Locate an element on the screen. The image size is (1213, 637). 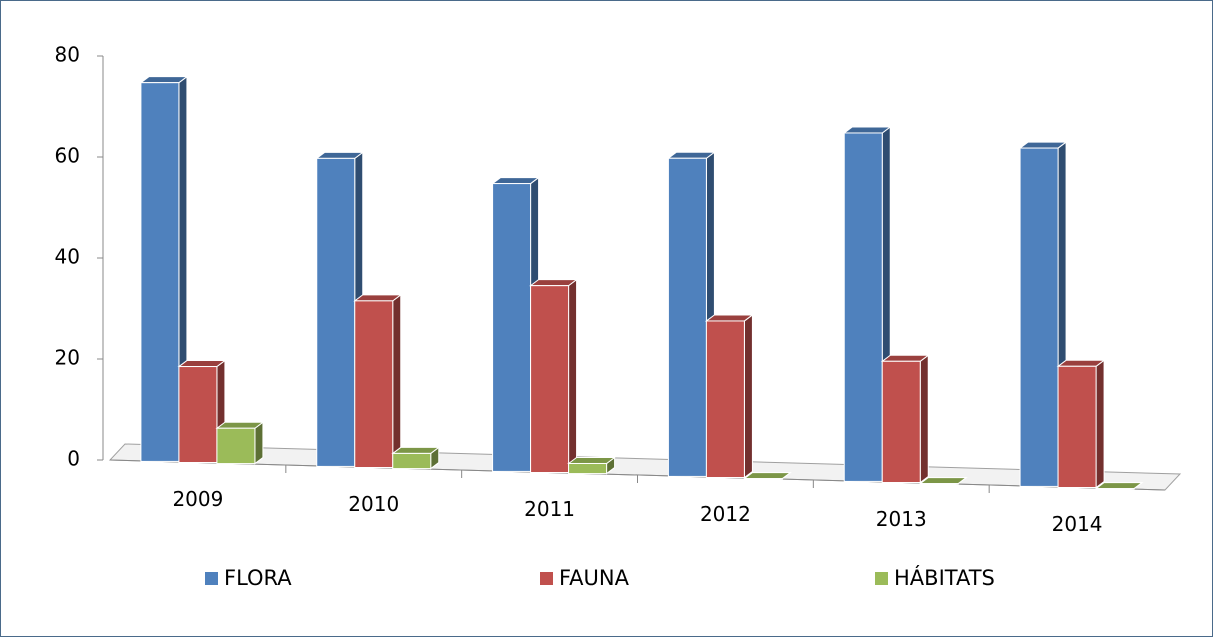
legend-label: FAUNA is located at coordinates (594, 578).